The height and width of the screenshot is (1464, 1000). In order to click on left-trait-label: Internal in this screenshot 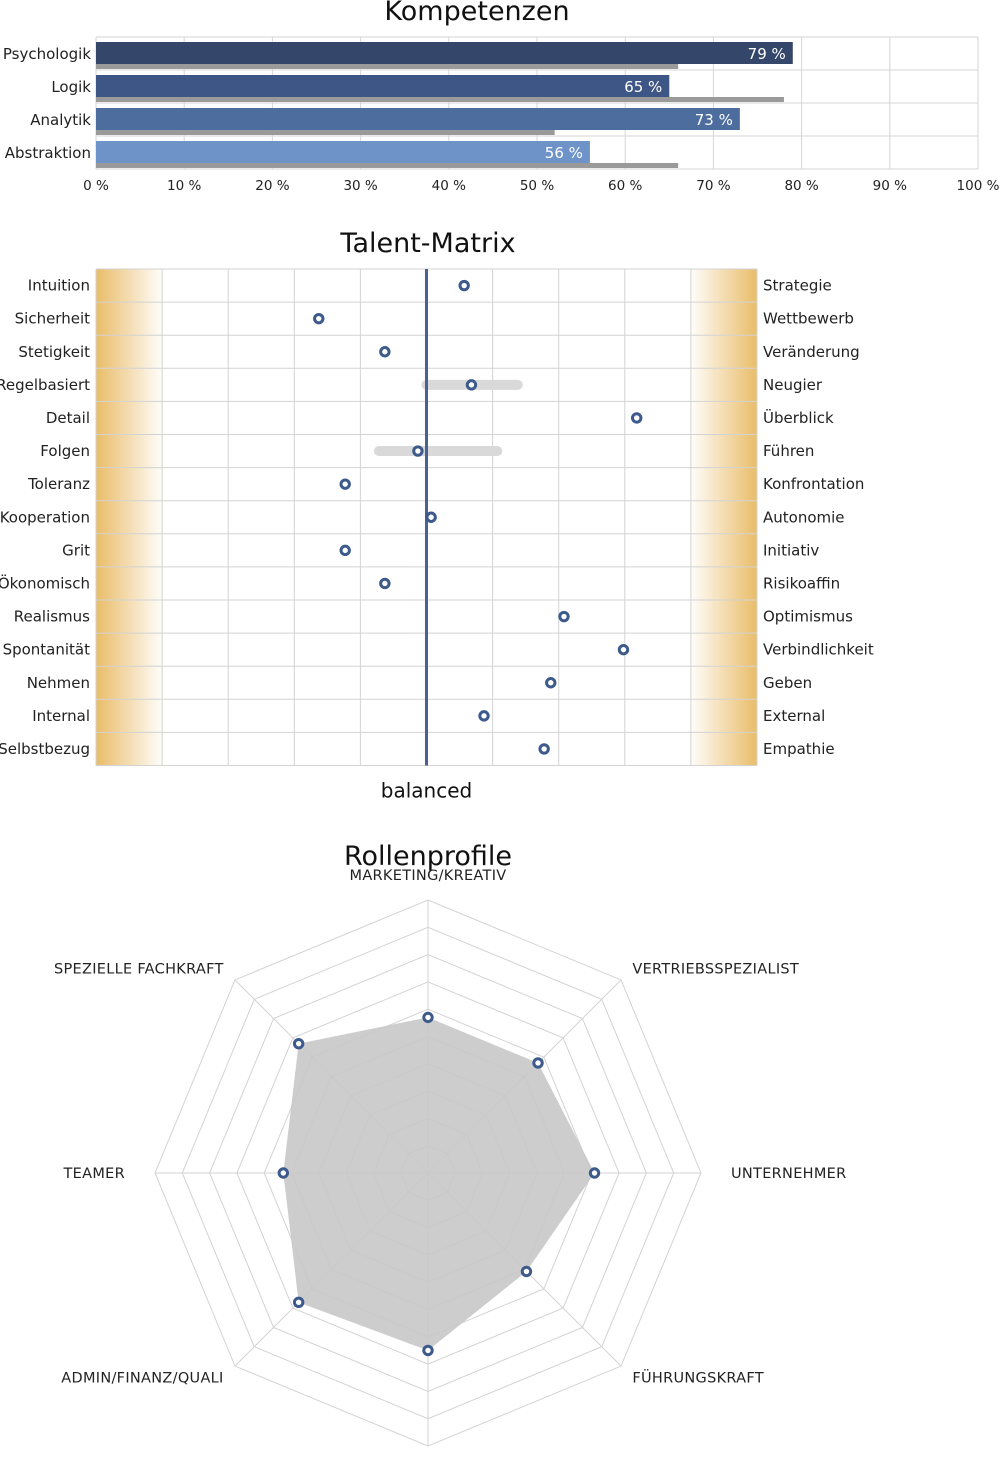, I will do `click(61, 716)`.